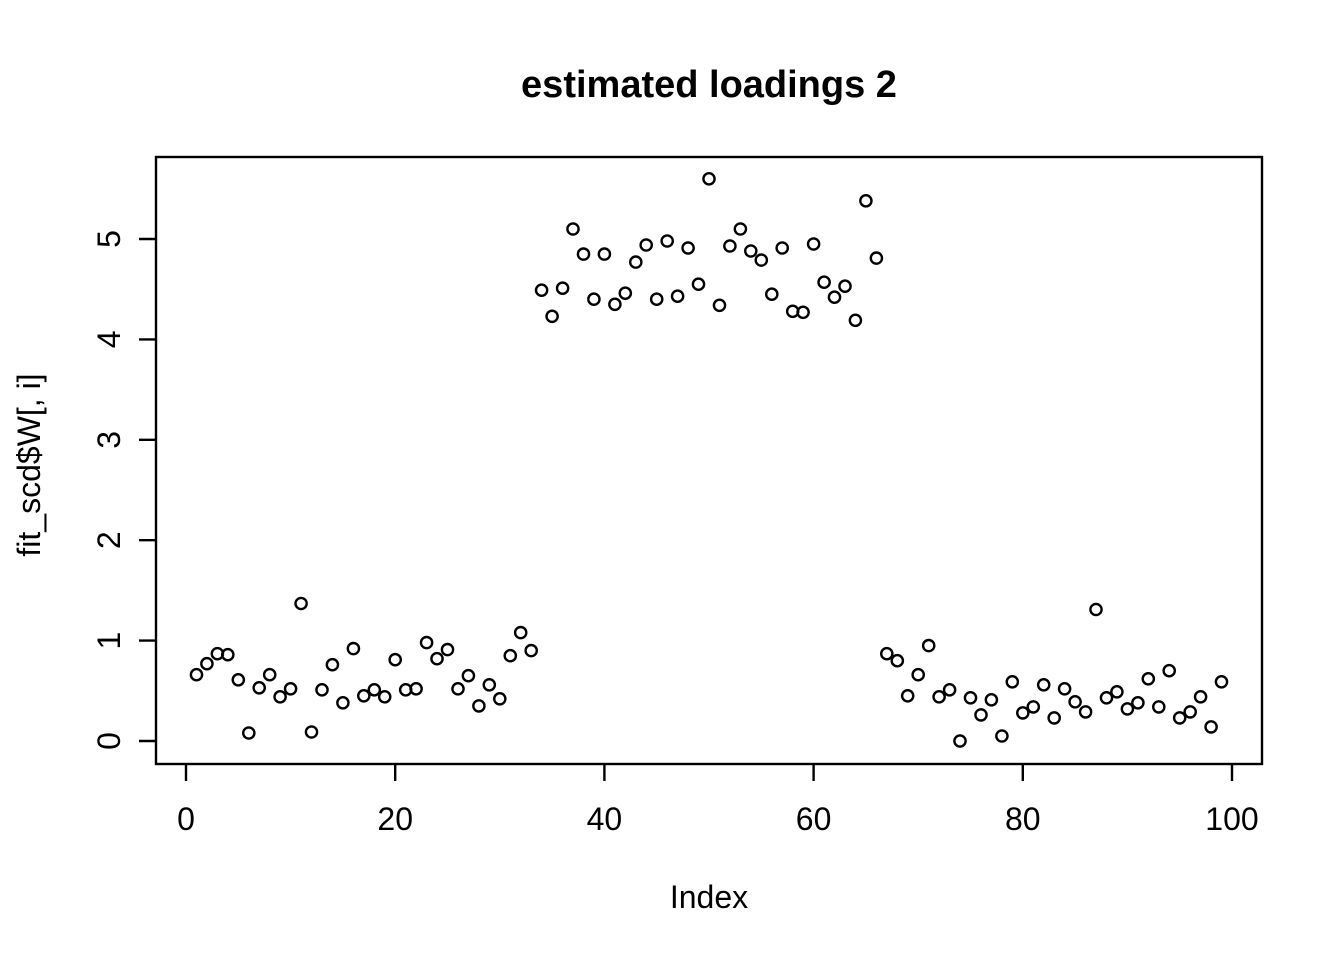 Image resolution: width=1344 pixels, height=965 pixels. Describe the element at coordinates (186, 819) in the screenshot. I see `x-axis-tick-label: 0` at that location.